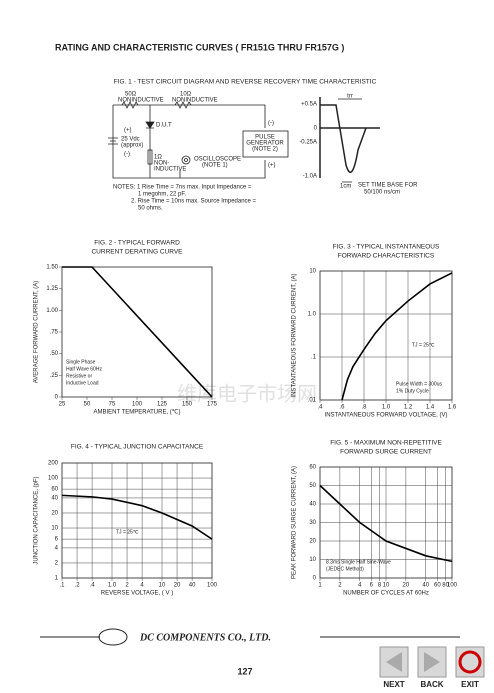 This screenshot has height=693, width=494. I want to click on label: GENERATOR, so click(265, 144).